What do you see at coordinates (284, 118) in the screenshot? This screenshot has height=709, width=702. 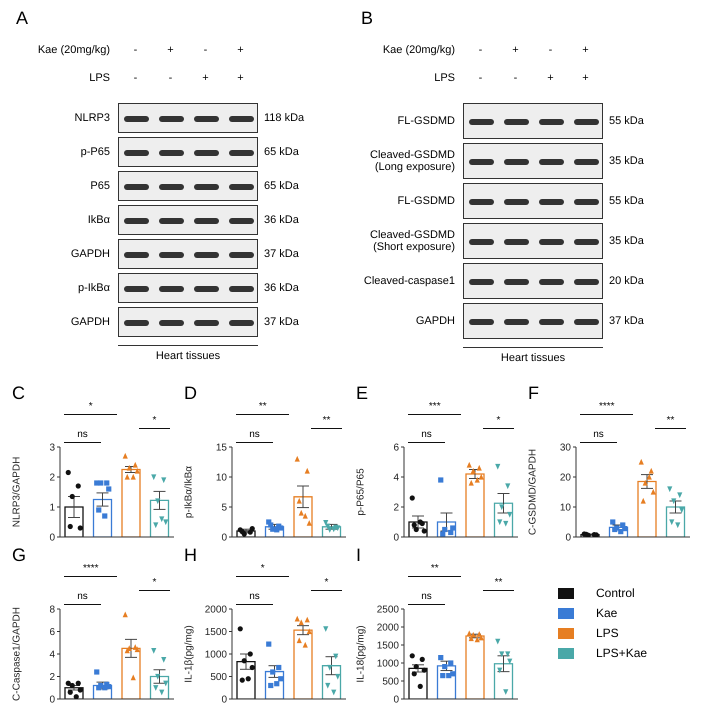 I see `category-label: 118 kDa` at bounding box center [284, 118].